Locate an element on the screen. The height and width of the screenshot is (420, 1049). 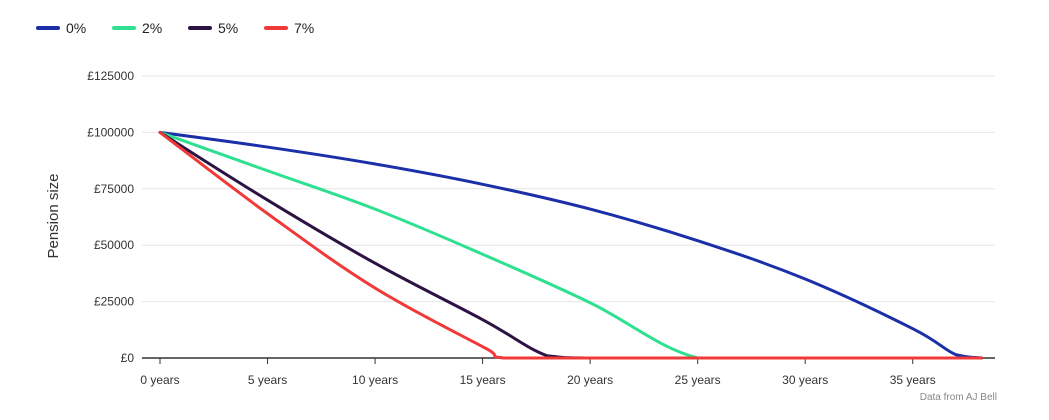
y-tick-label: £75000 is located at coordinates (114, 189).